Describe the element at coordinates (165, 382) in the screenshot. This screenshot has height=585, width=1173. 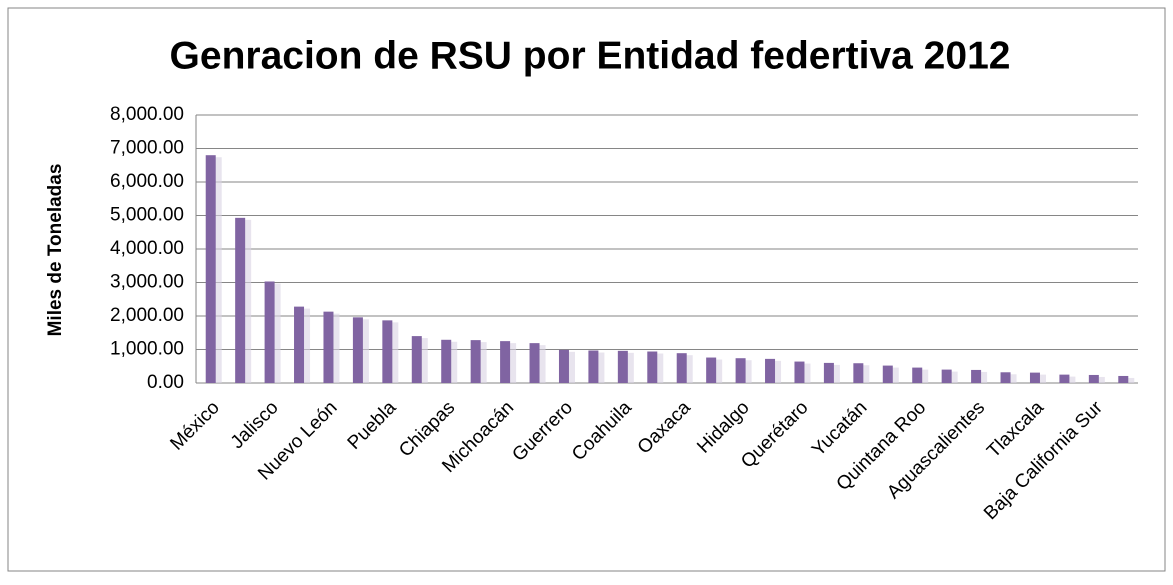
I see `y-tick-label: 0.00` at that location.